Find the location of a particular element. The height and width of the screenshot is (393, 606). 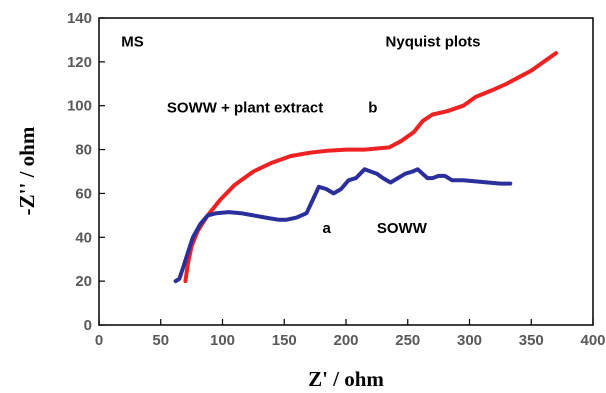

x-axis-label: Z' / ohm is located at coordinates (346, 379).